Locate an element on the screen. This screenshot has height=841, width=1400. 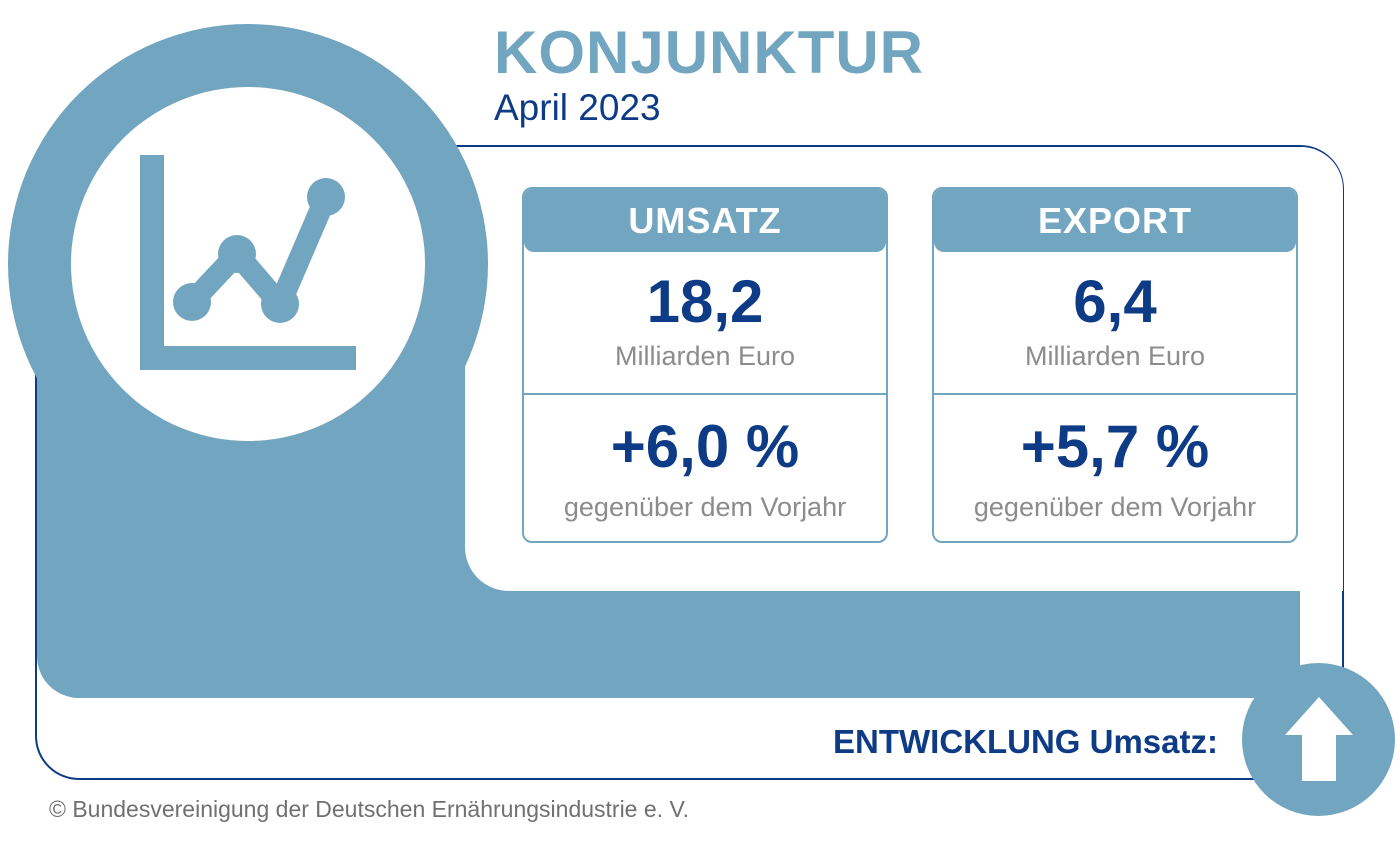
line-chart-icon is located at coordinates (248, 262).